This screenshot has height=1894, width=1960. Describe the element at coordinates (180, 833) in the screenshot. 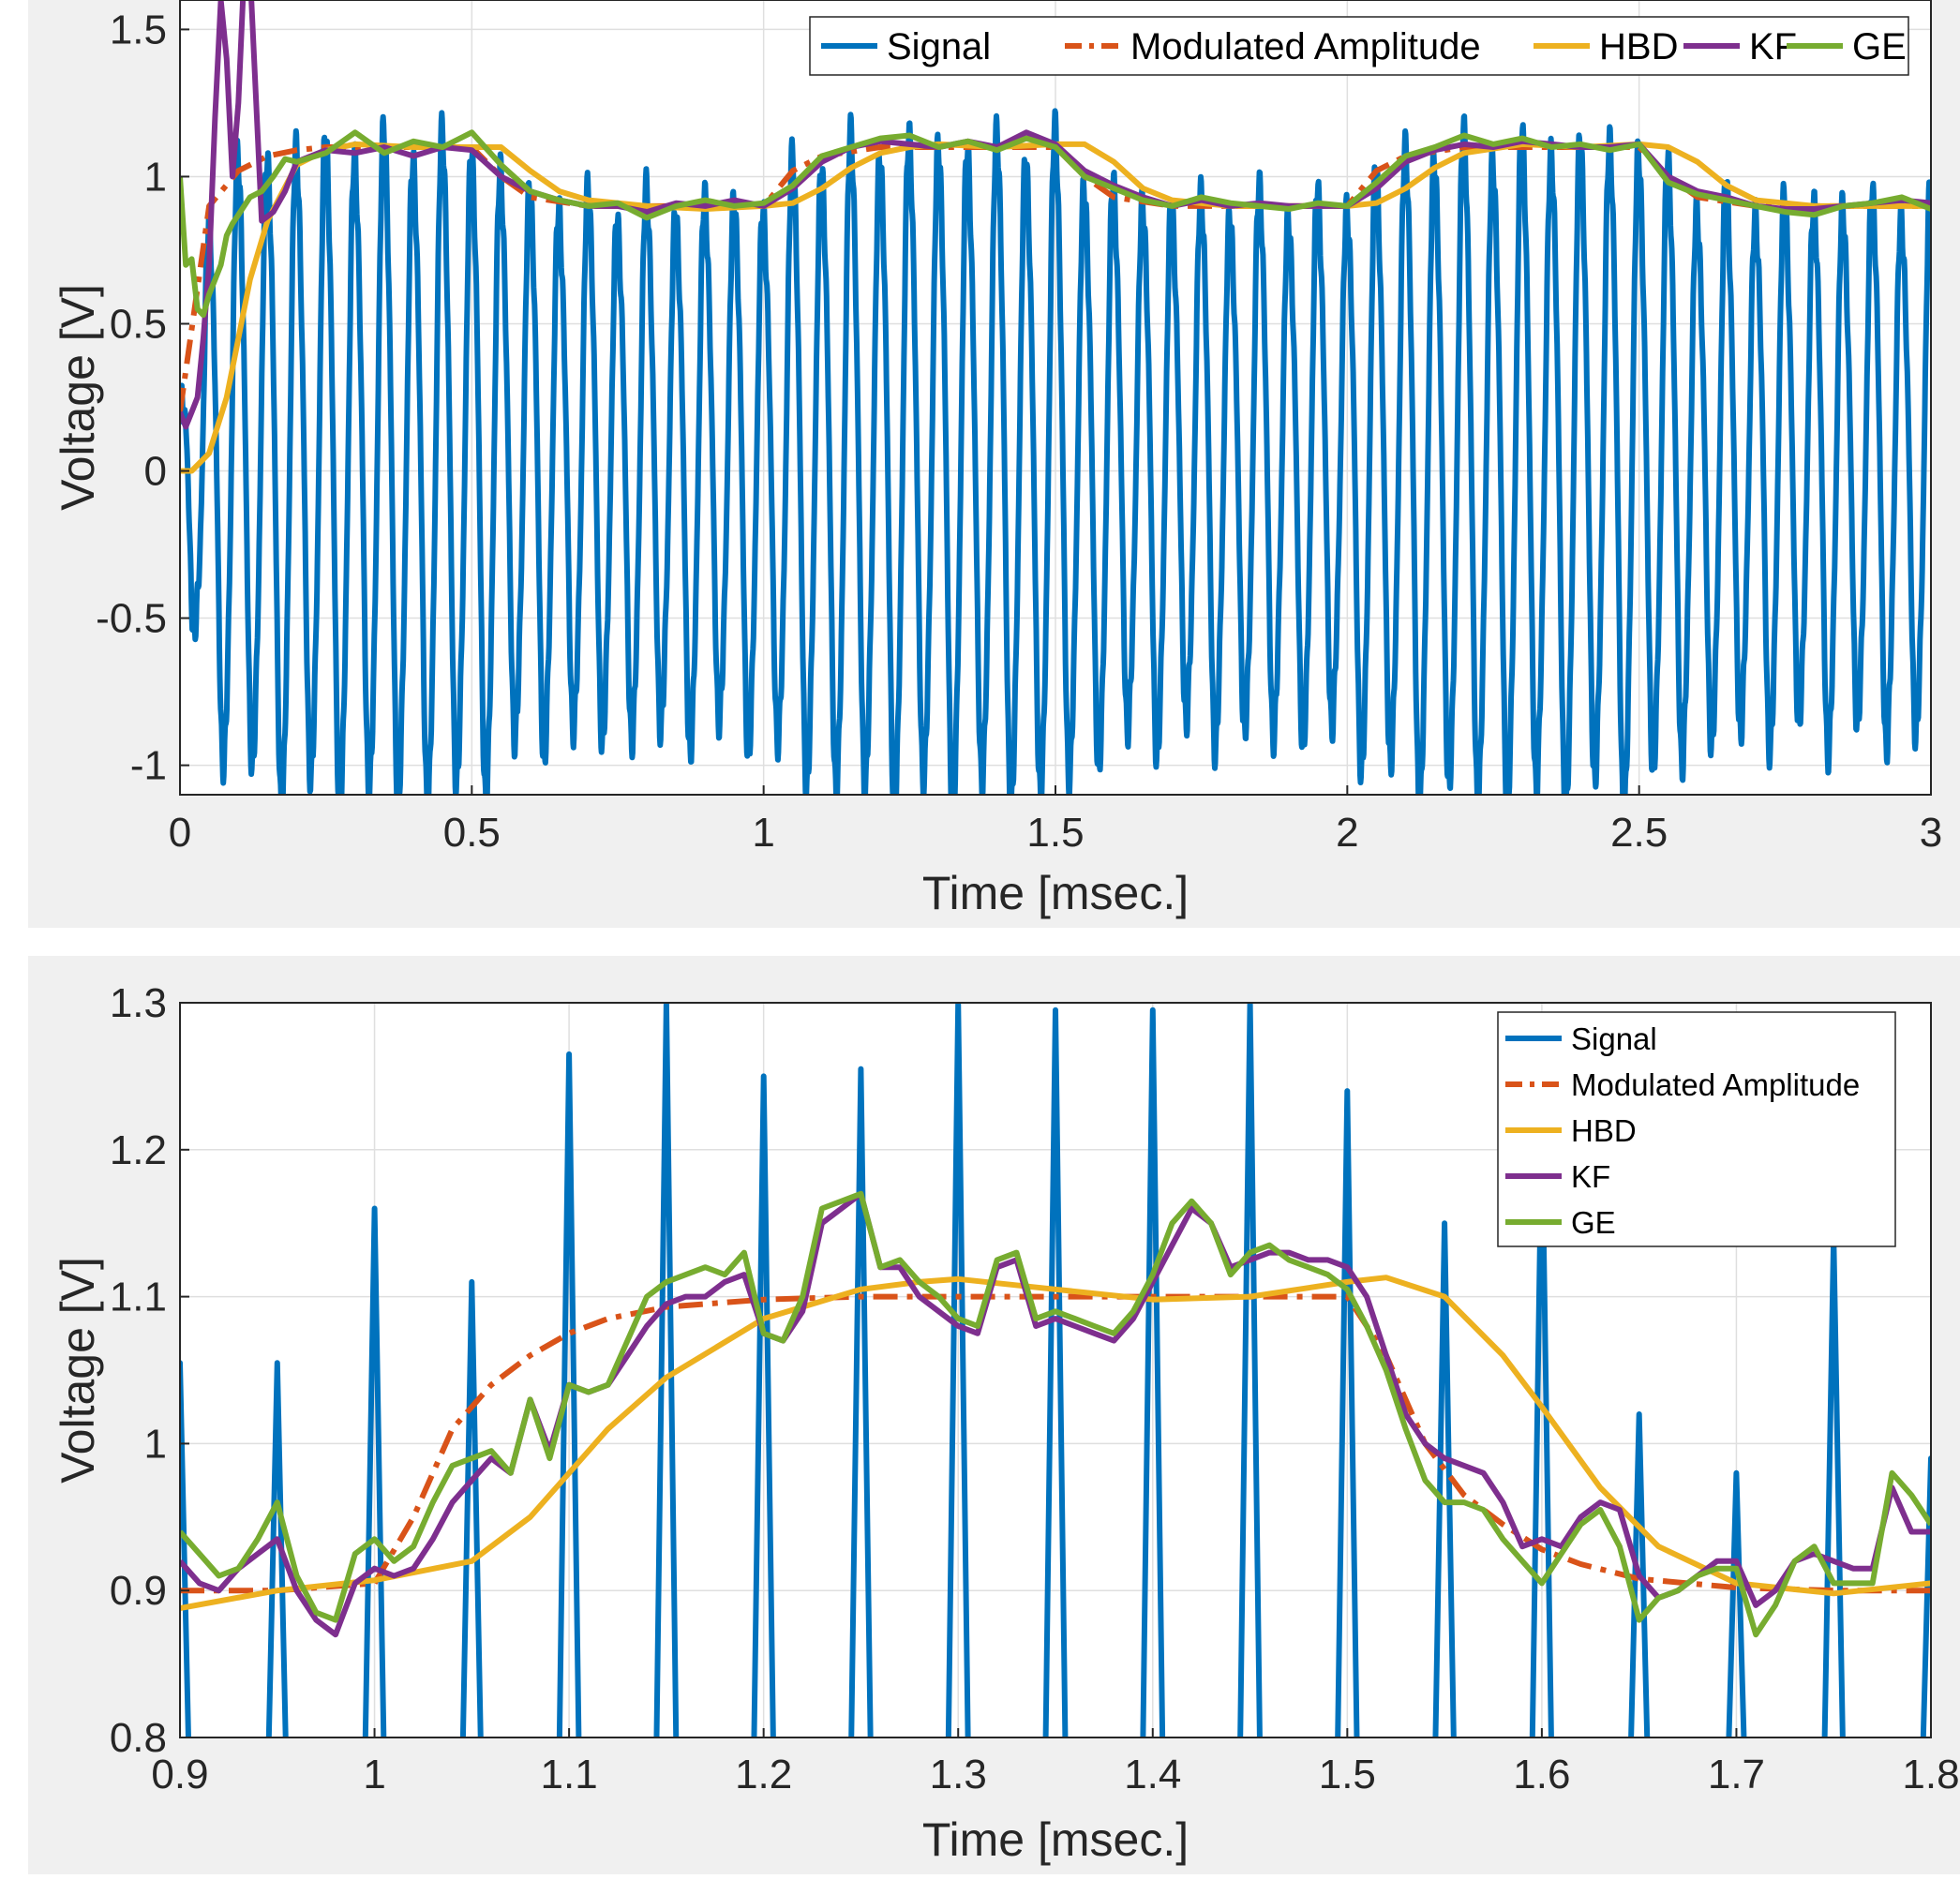

I see `x-tick-label: 0` at that location.